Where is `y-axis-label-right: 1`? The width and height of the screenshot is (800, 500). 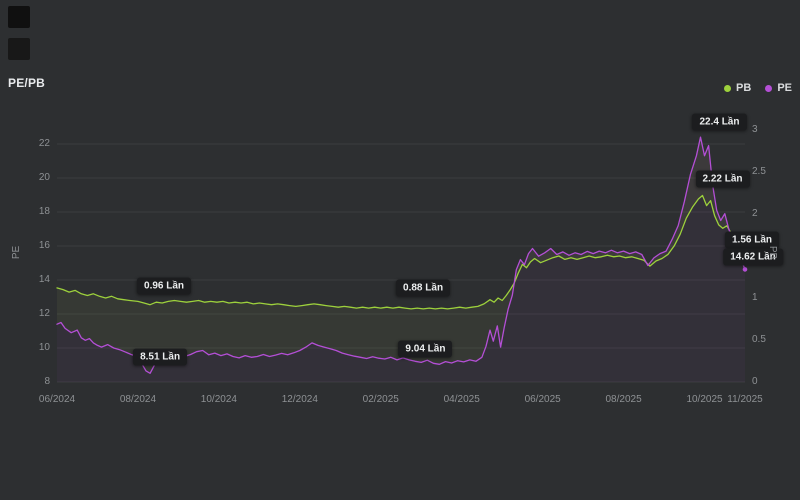
y-axis-label-right: 1 is located at coordinates (755, 297).